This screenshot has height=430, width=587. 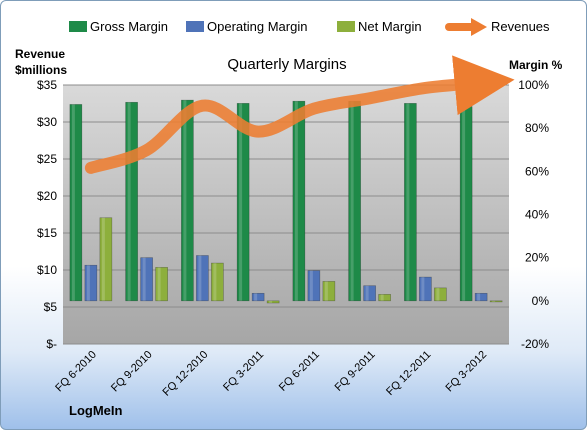 I want to click on right-axis-ticks: -20% 0% 20% 40% 60% 80% 100%, so click(x=533, y=214).